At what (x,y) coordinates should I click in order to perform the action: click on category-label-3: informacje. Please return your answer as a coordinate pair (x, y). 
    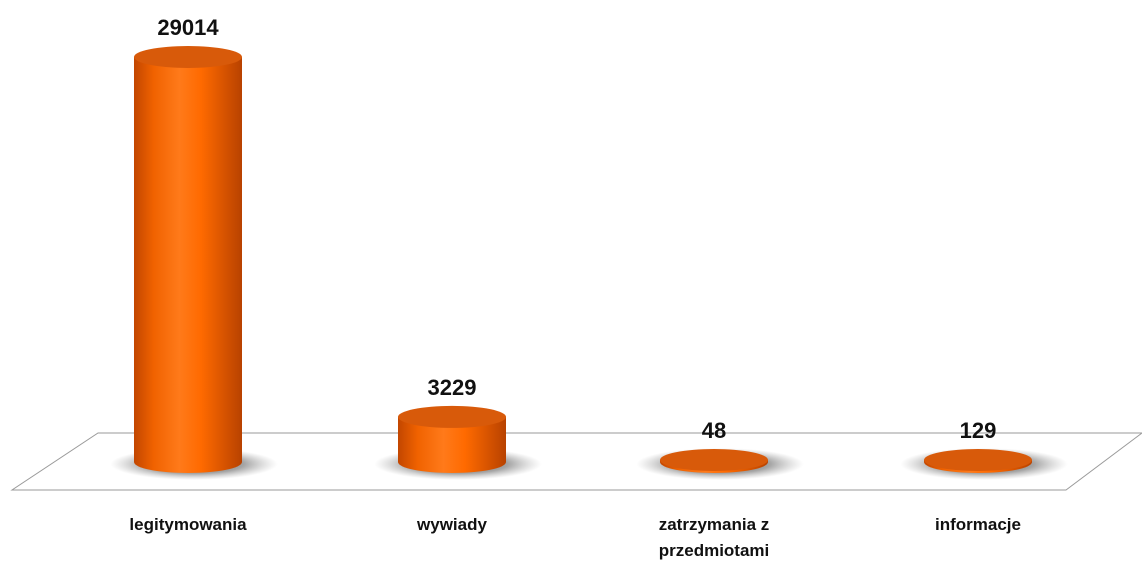
    Looking at the image, I should click on (978, 524).